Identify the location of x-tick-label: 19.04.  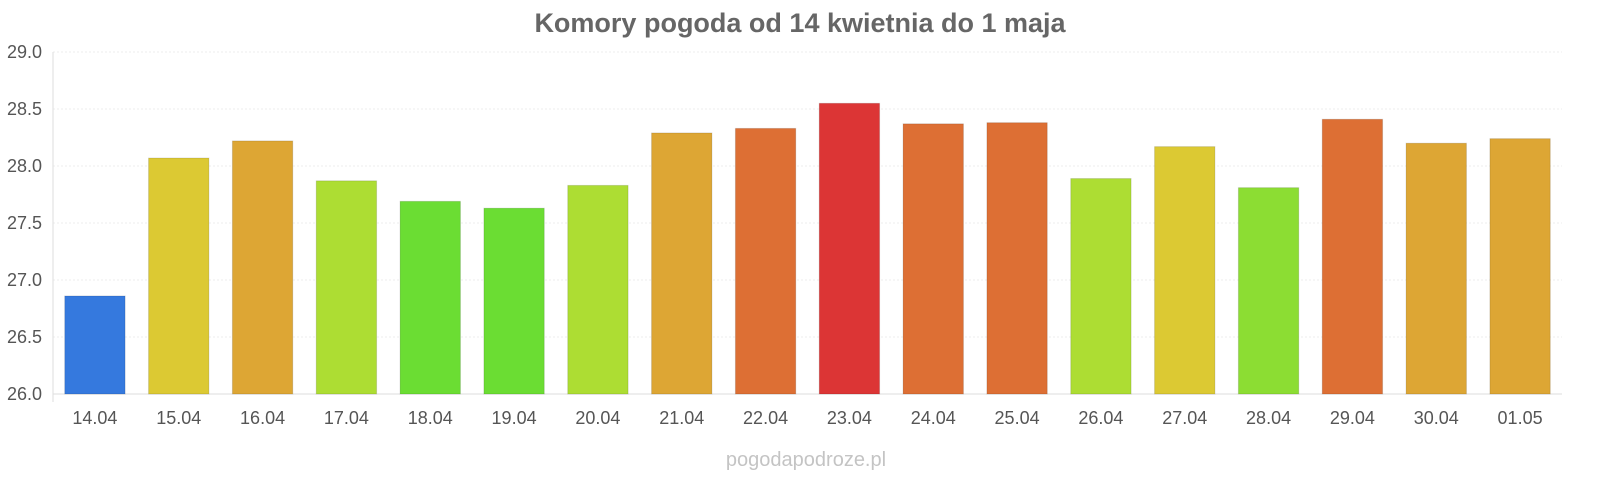
(514, 418).